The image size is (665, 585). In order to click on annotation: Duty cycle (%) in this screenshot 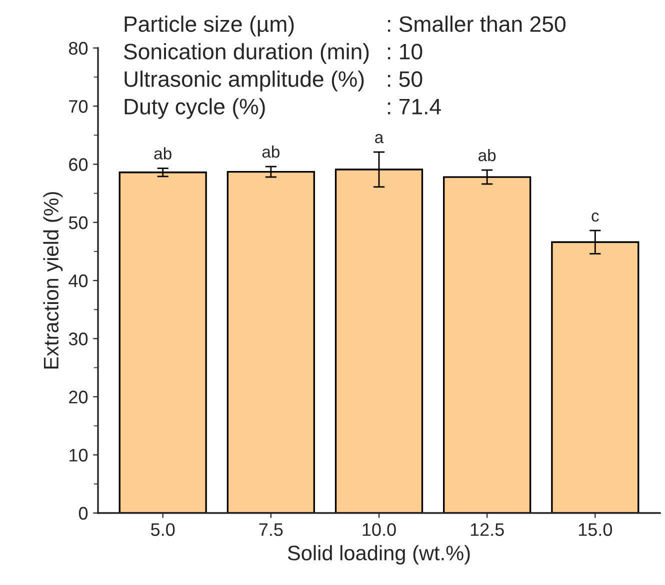, I will do `click(194, 108)`.